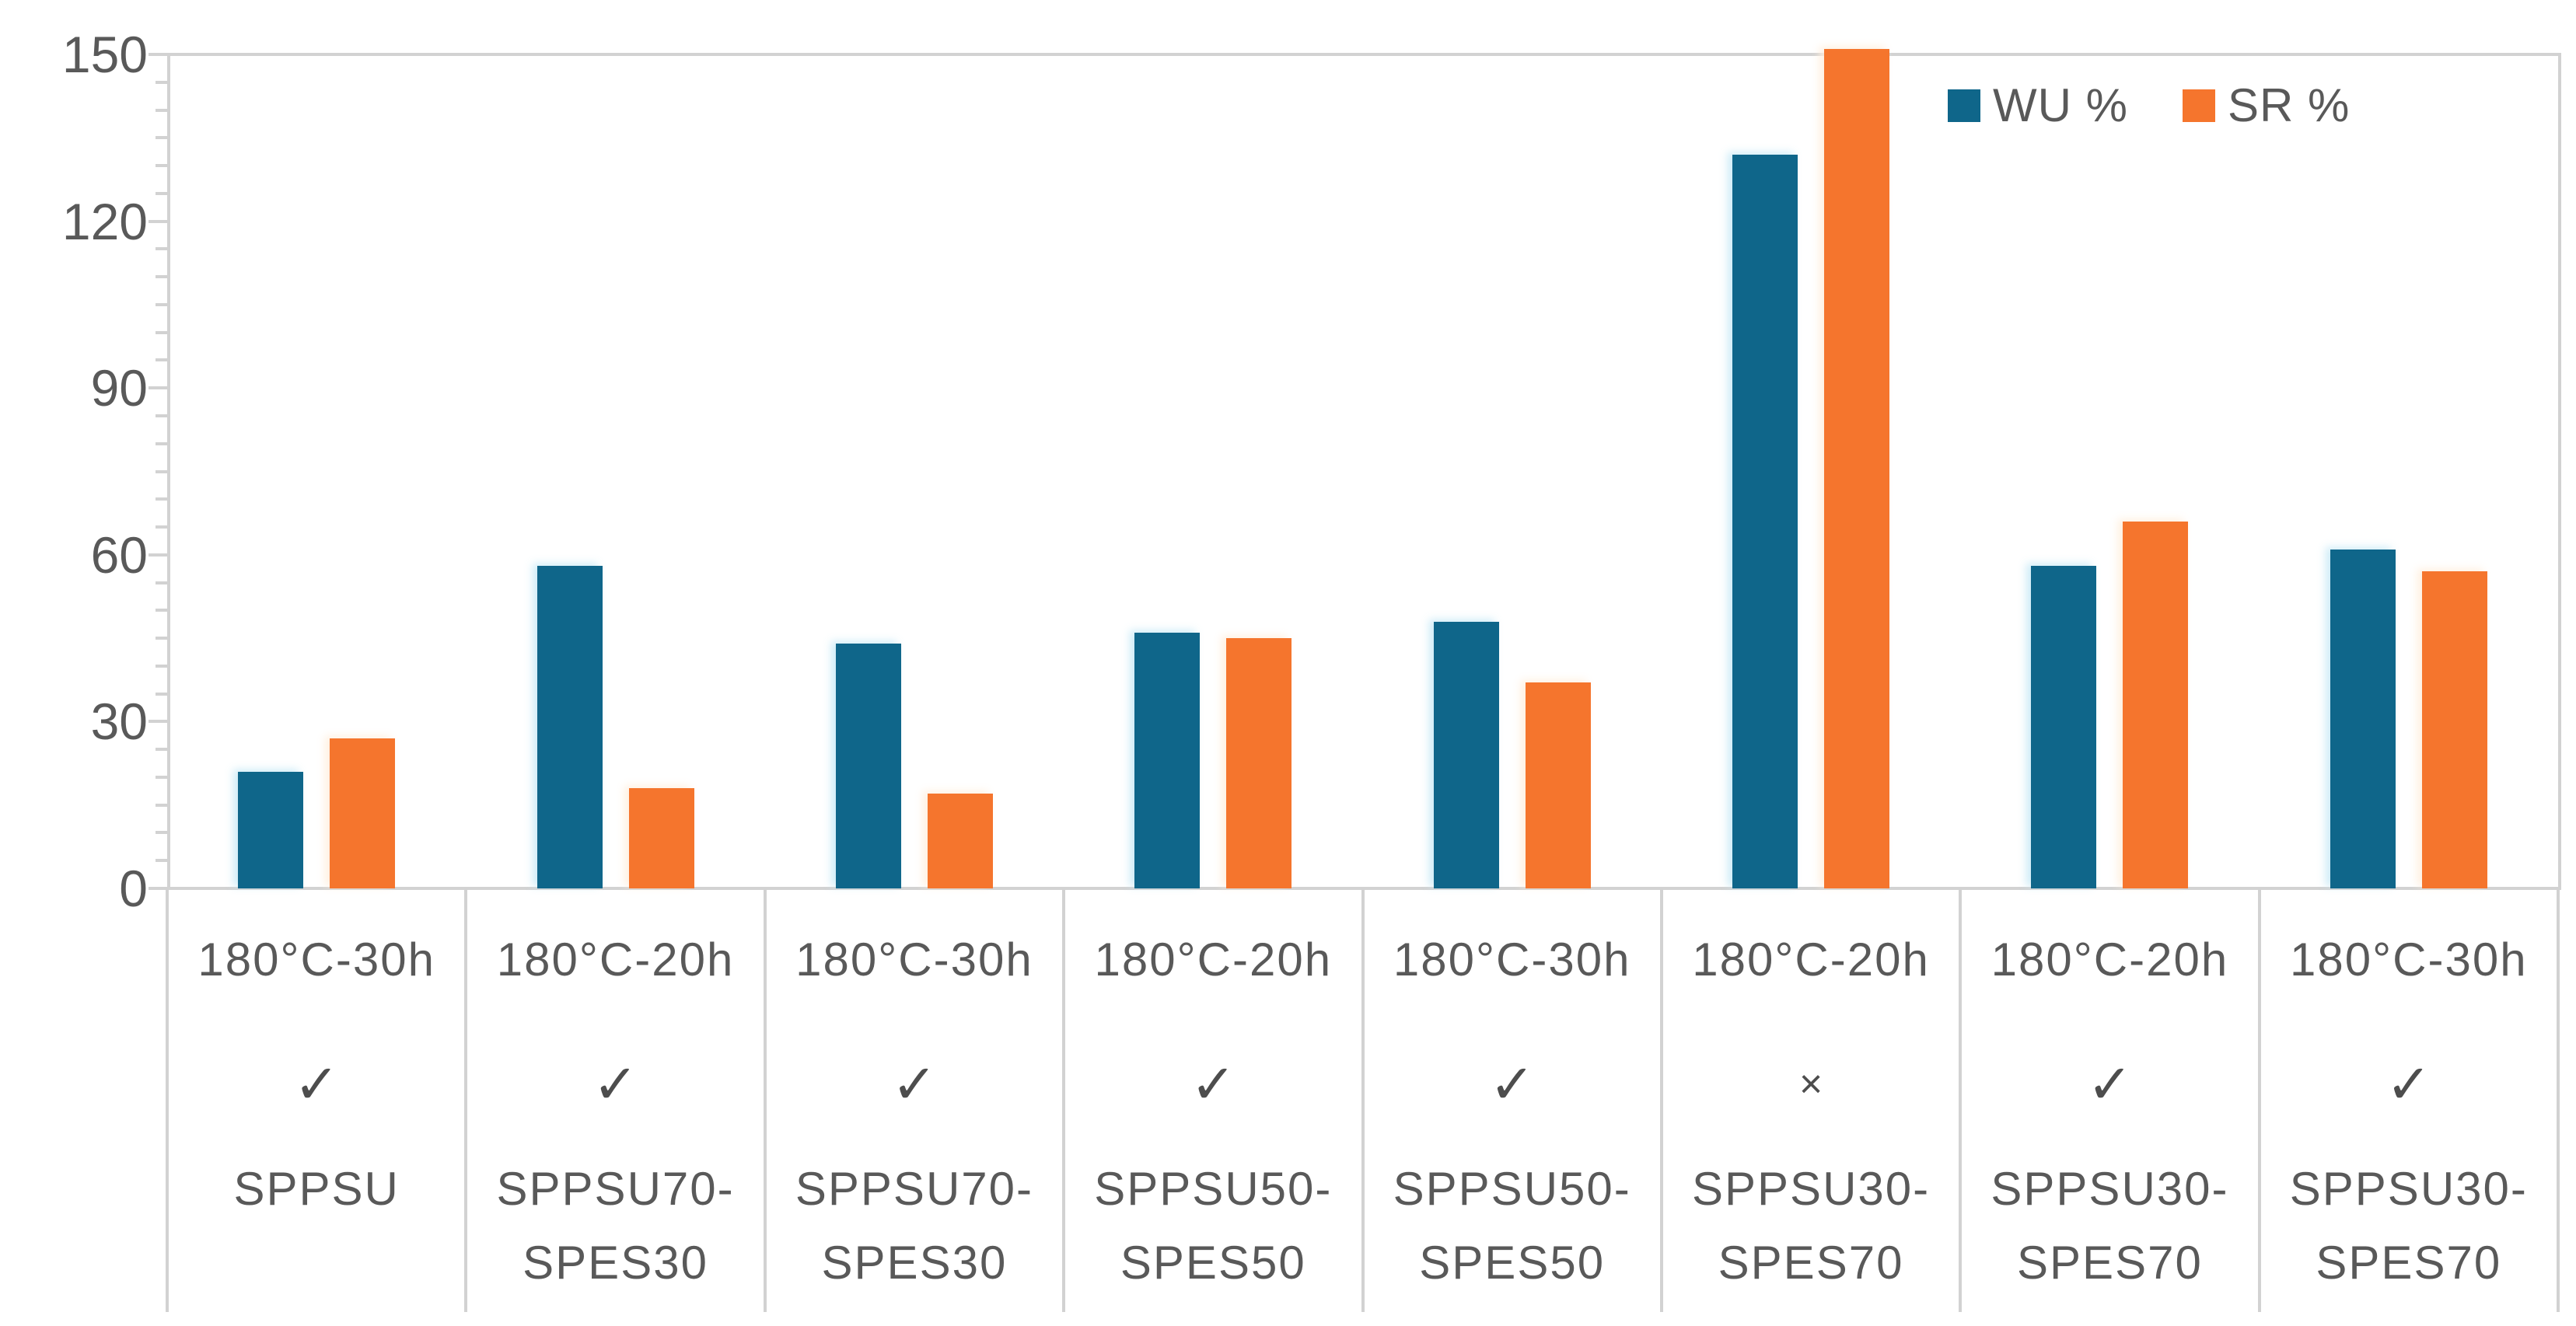  I want to click on membrane-name-line: SPPSU, so click(316, 1189).